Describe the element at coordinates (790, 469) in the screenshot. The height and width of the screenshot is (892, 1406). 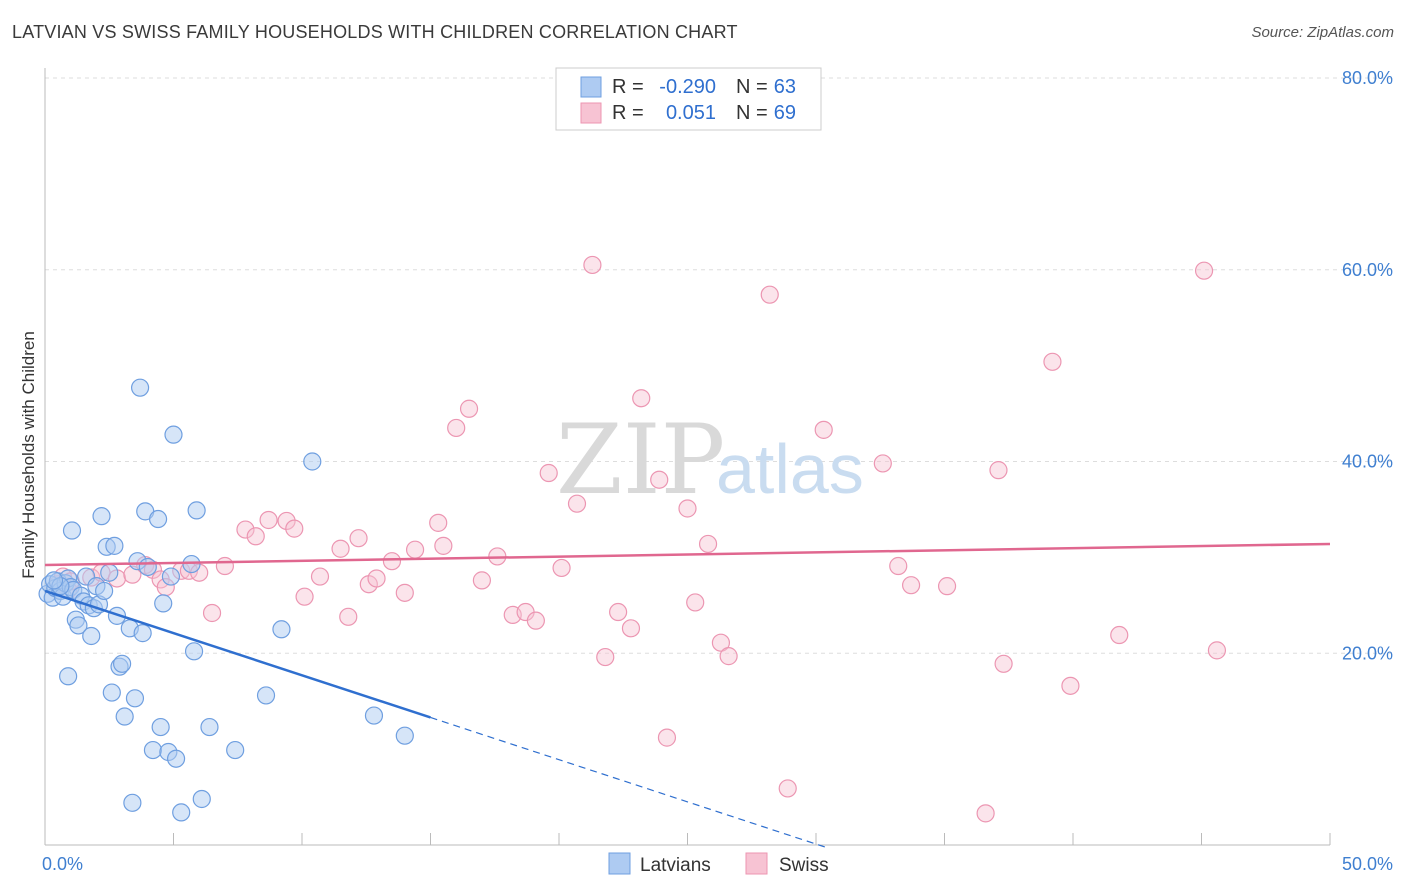
I see `watermark-atlas: atlas` at that location.